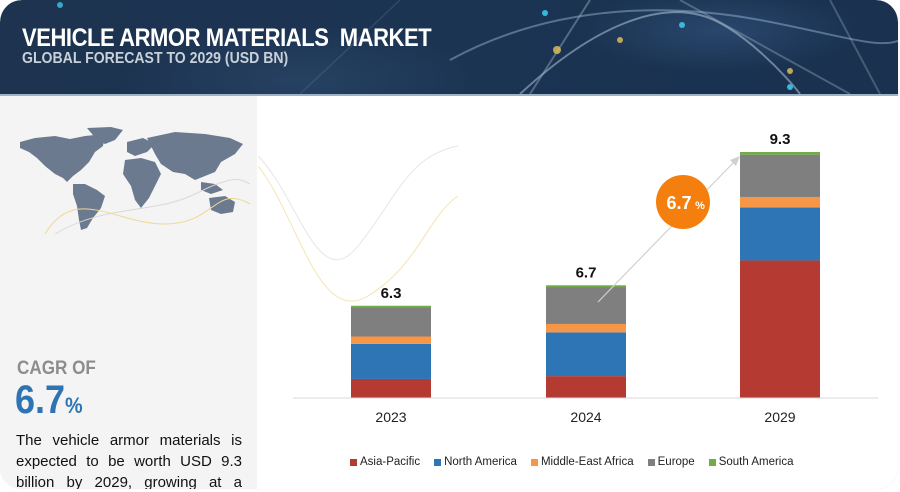  What do you see at coordinates (391, 306) in the screenshot?
I see `bar-segment-south-america-2023` at bounding box center [391, 306].